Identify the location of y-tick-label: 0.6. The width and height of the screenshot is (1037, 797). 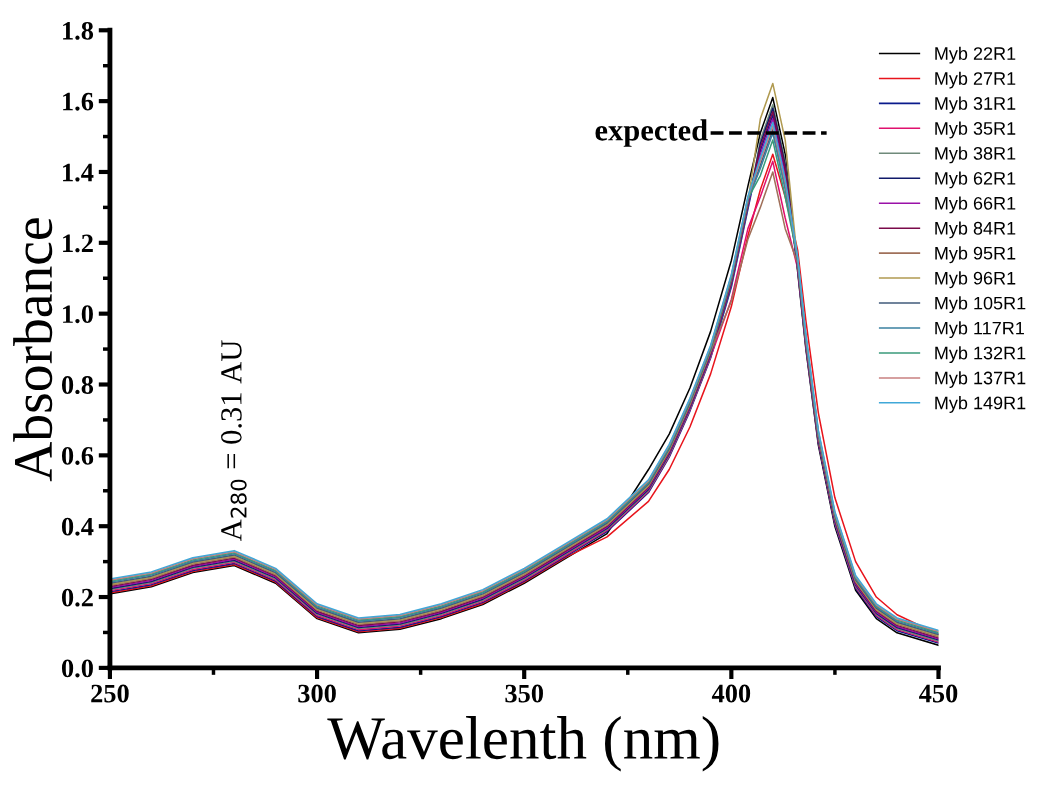
(77, 455).